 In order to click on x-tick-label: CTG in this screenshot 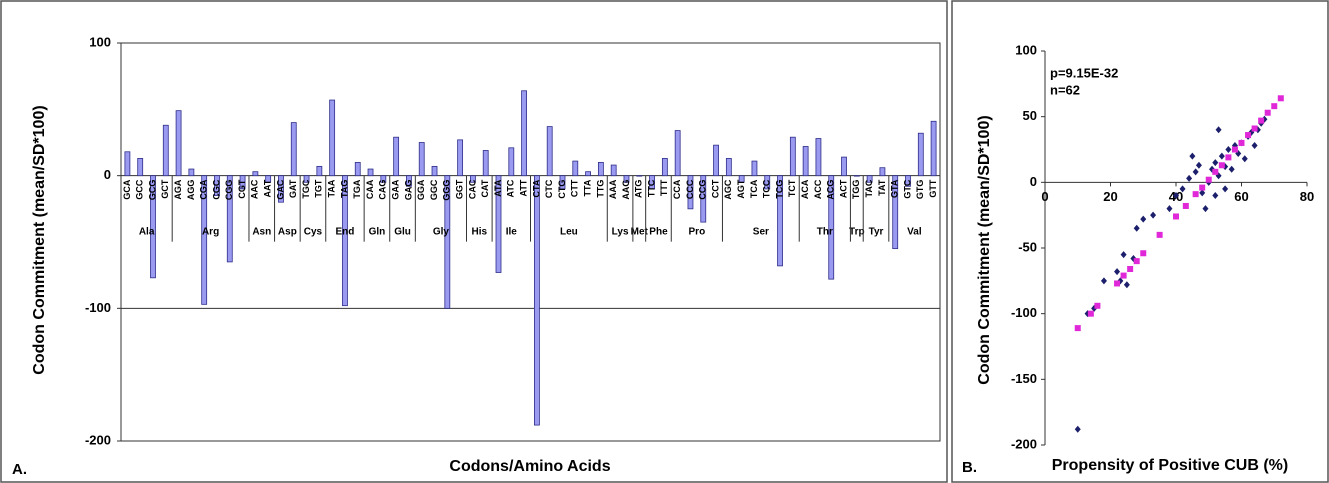, I will do `click(562, 189)`.